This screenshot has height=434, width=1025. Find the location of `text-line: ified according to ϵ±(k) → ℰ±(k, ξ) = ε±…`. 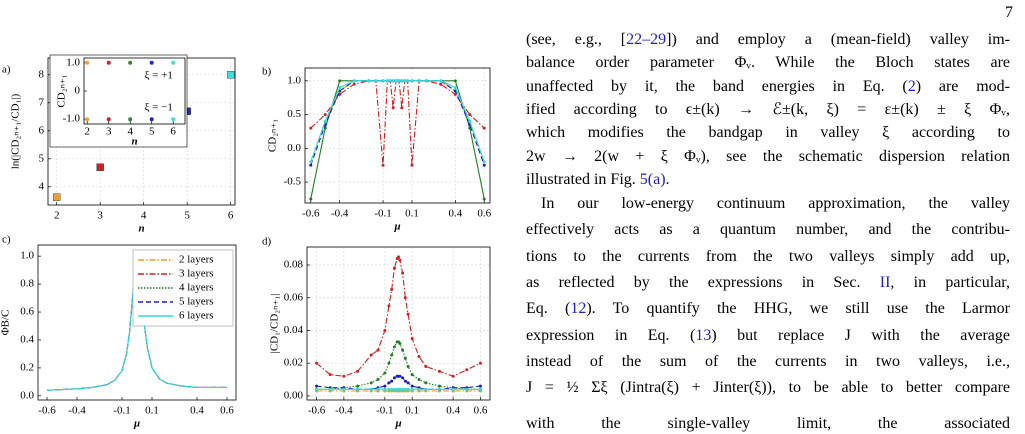

text-line: ified according to ϵ±(k) → ℰ±(k, ξ) = ε±… is located at coordinates (768, 110).